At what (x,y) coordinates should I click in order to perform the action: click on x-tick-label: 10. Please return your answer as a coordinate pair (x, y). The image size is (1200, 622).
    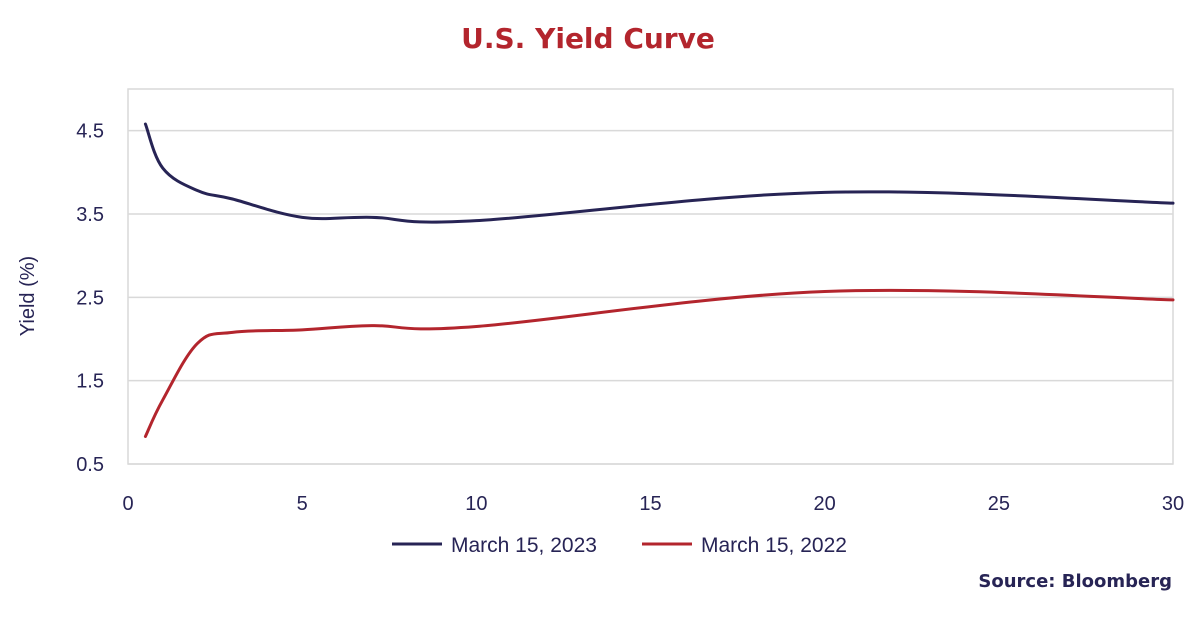
    Looking at the image, I should click on (476, 504).